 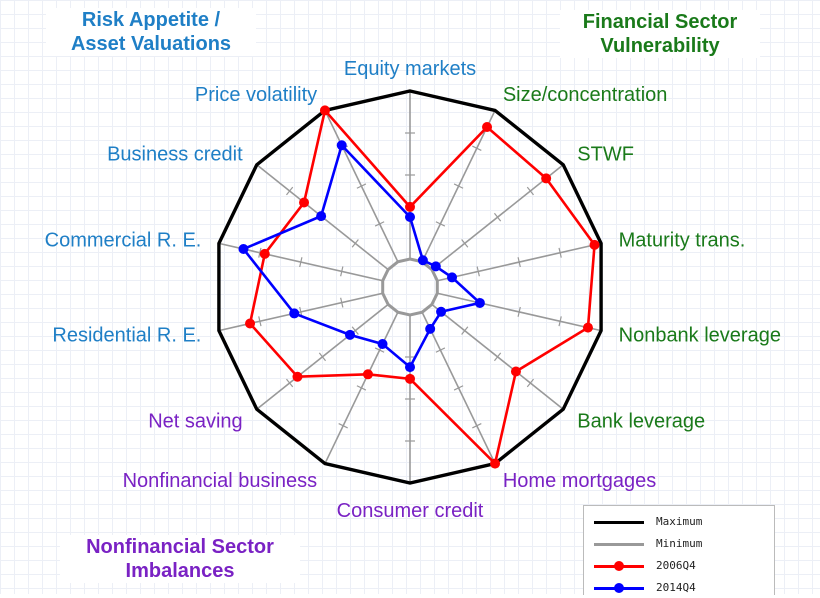 What do you see at coordinates (410, 367) in the screenshot?
I see `point-2014q4-consumer-credit` at bounding box center [410, 367].